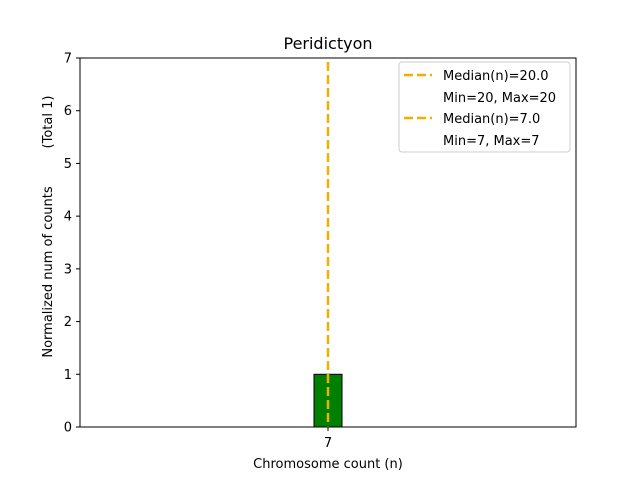 Image resolution: width=640 pixels, height=480 pixels. Describe the element at coordinates (68, 111) in the screenshot. I see `y-tick-label: 6` at that location.